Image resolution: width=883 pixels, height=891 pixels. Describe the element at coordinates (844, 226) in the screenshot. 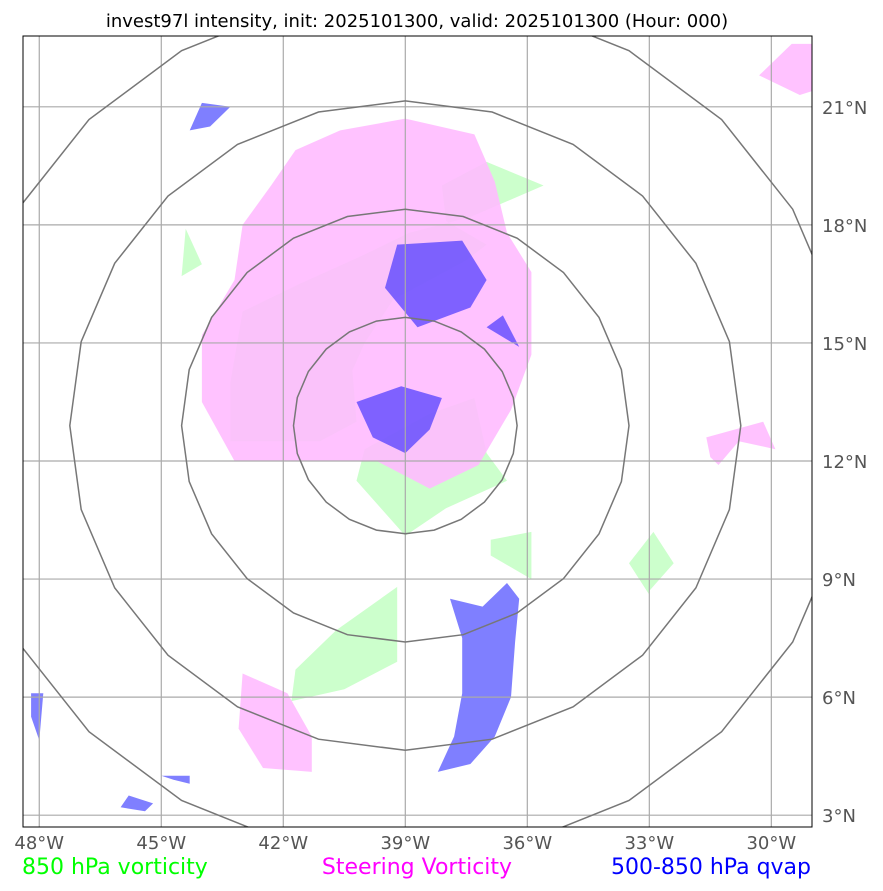

I see `y-tick-label: 18°N` at that location.